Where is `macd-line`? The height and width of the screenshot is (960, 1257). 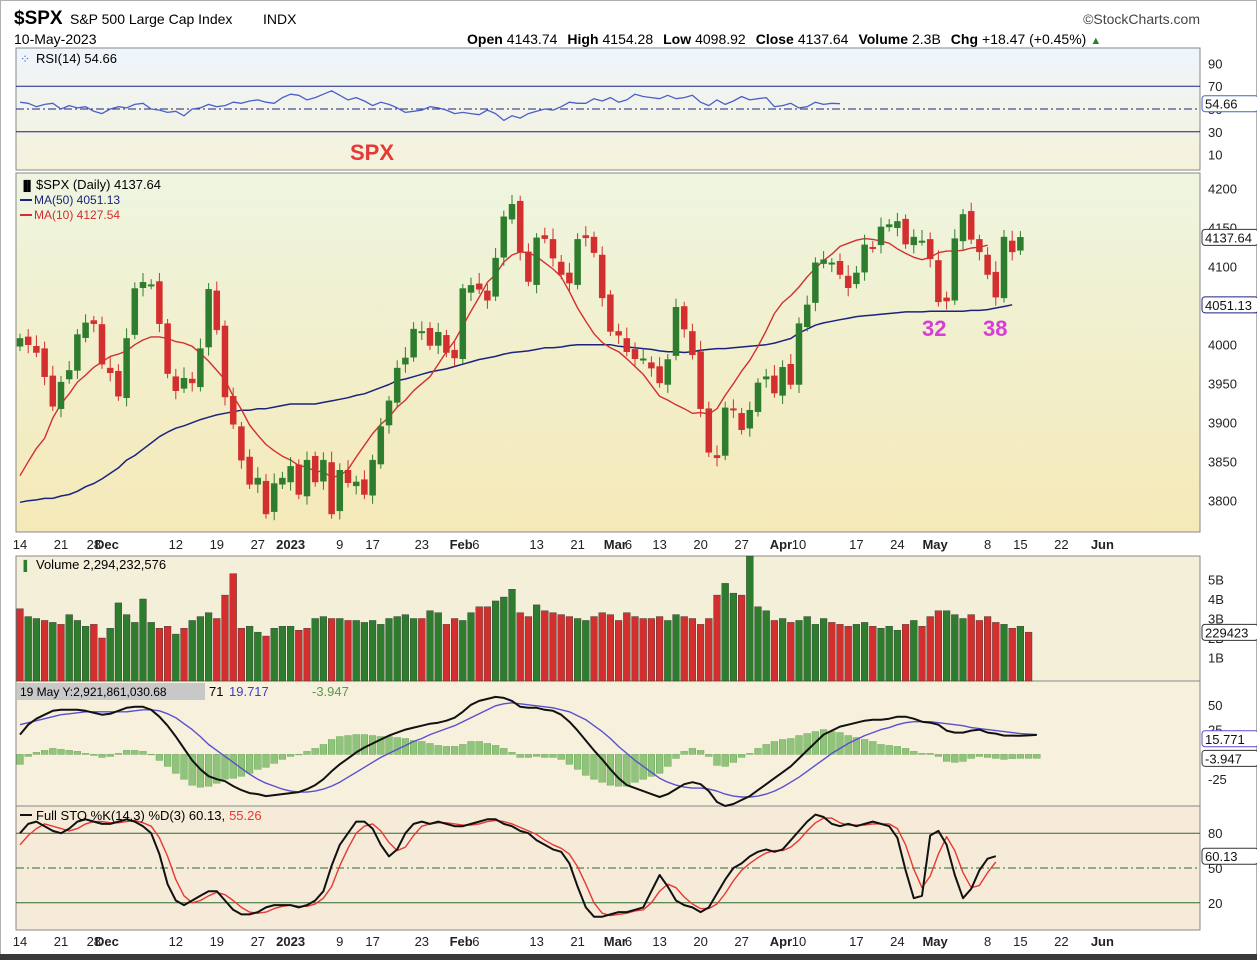 macd-line is located at coordinates (528, 751).